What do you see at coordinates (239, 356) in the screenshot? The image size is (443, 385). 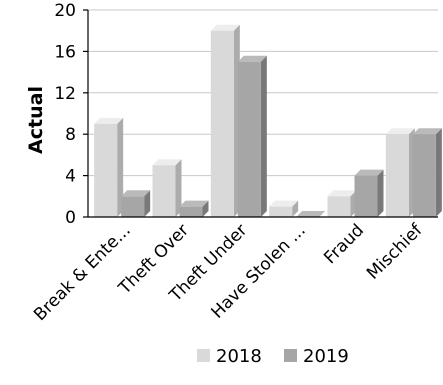 I see `legend-label: 2018` at bounding box center [239, 356].